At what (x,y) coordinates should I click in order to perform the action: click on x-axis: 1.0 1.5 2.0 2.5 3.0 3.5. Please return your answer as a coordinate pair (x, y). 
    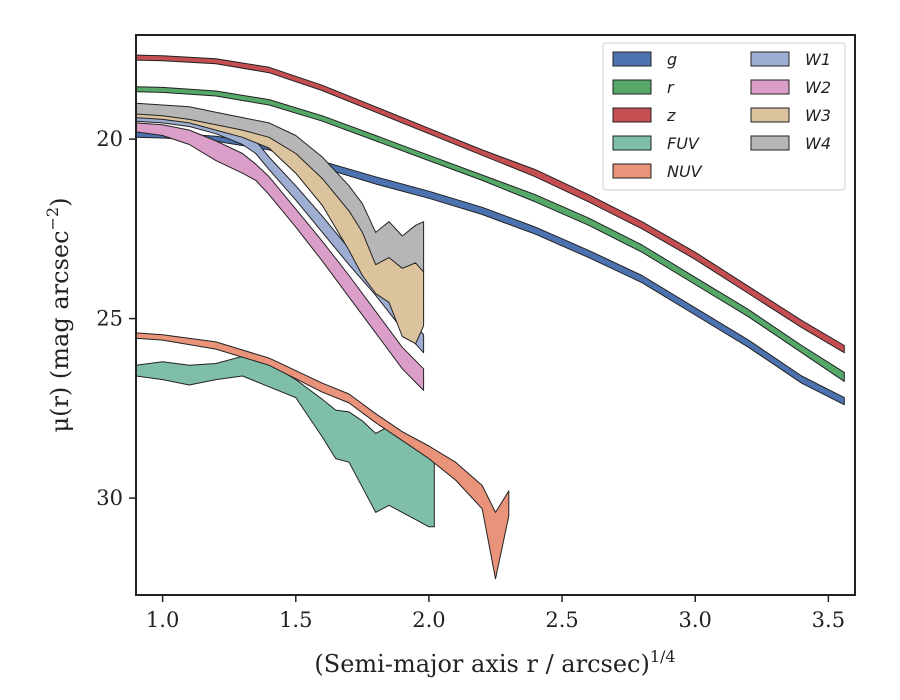
    Looking at the image, I should click on (495, 613).